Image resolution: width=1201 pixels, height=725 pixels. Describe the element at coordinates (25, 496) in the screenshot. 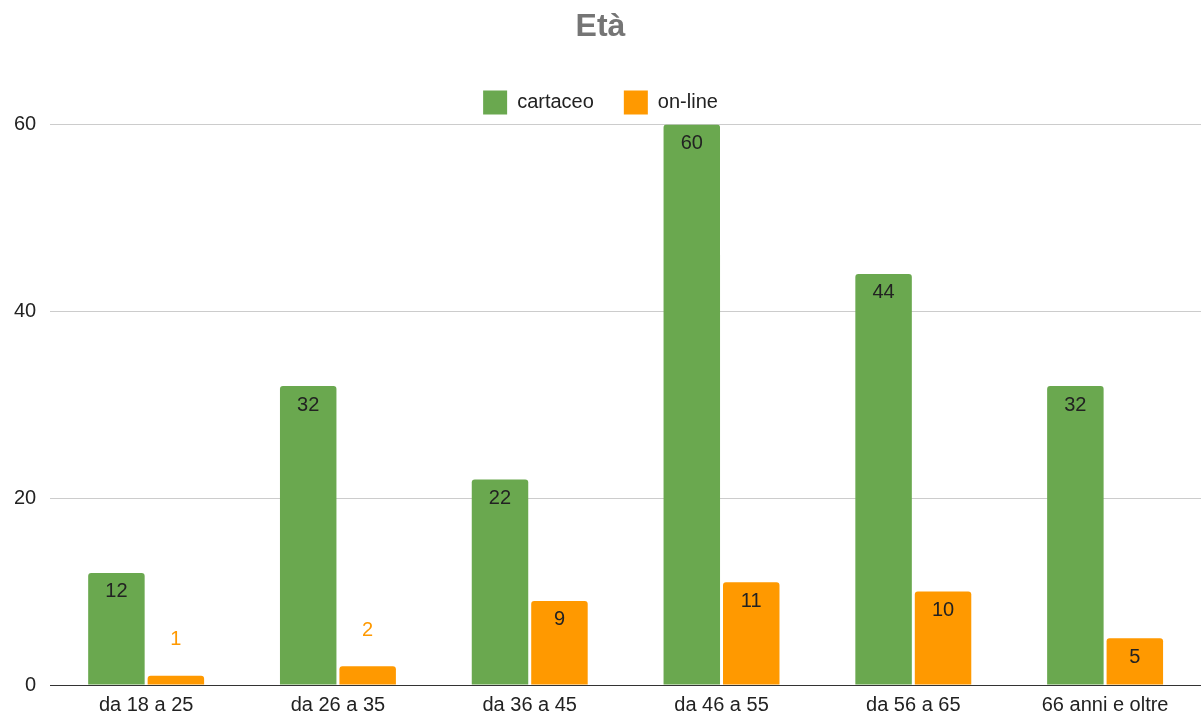

I see `y-tick-label: 20` at that location.